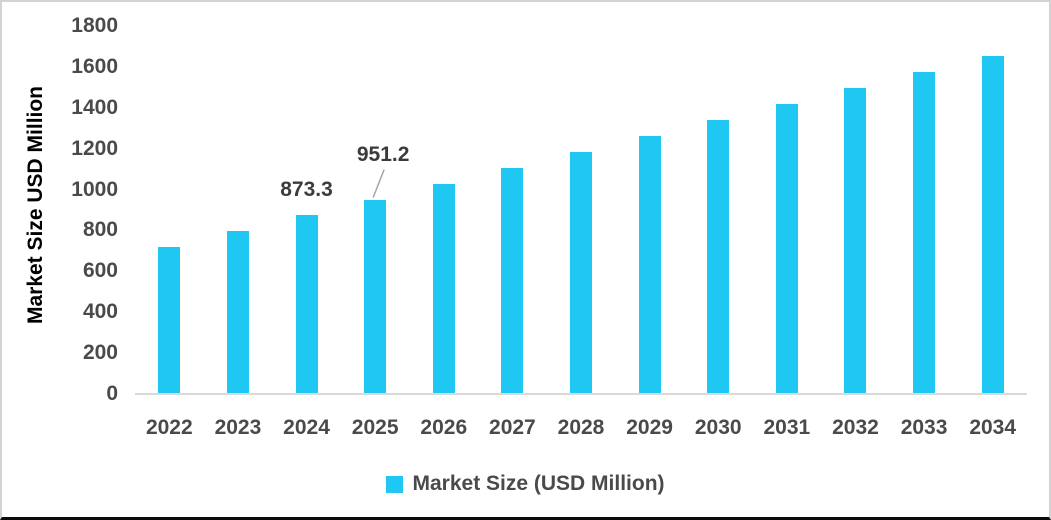  I want to click on y-tick-label: 1400, so click(94, 107).